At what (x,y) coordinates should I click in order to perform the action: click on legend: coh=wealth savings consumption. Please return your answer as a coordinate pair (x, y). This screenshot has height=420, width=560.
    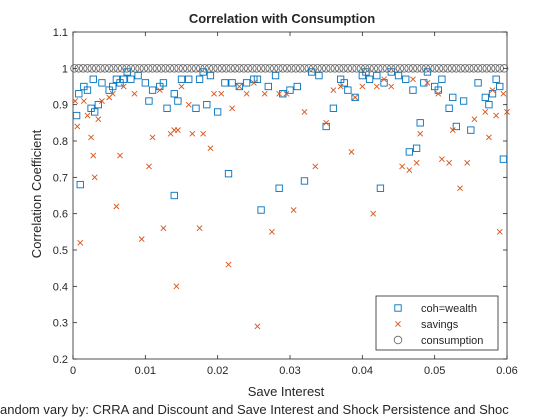
    Looking at the image, I should click on (437, 323).